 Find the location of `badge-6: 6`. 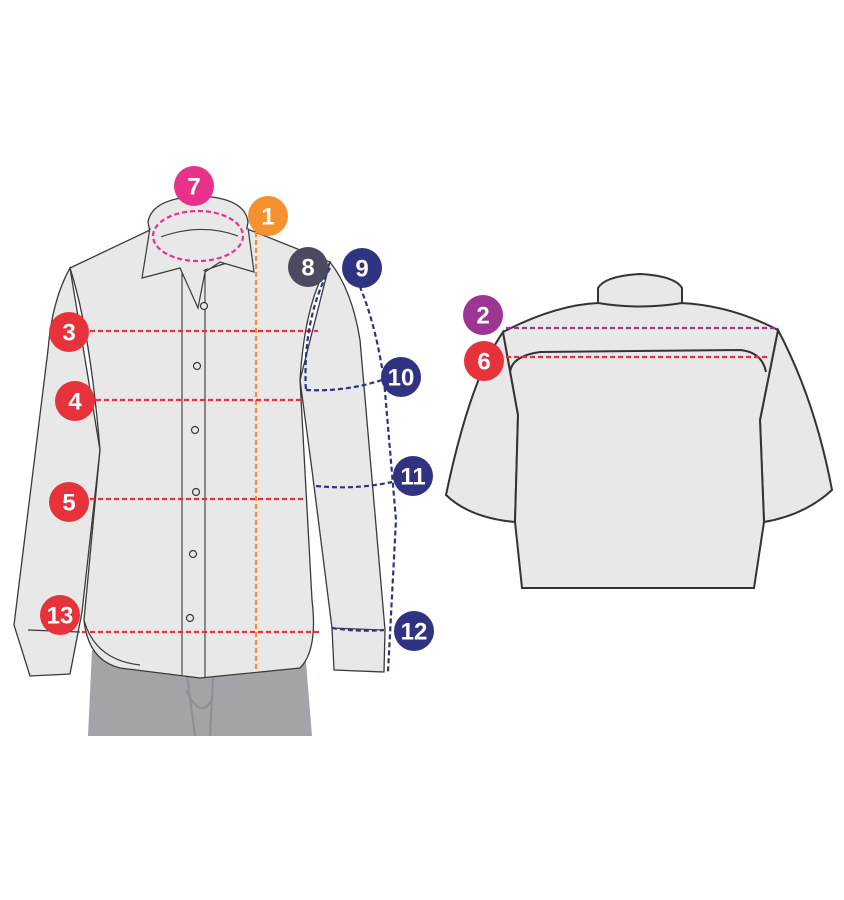

badge-6: 6 is located at coordinates (484, 361).